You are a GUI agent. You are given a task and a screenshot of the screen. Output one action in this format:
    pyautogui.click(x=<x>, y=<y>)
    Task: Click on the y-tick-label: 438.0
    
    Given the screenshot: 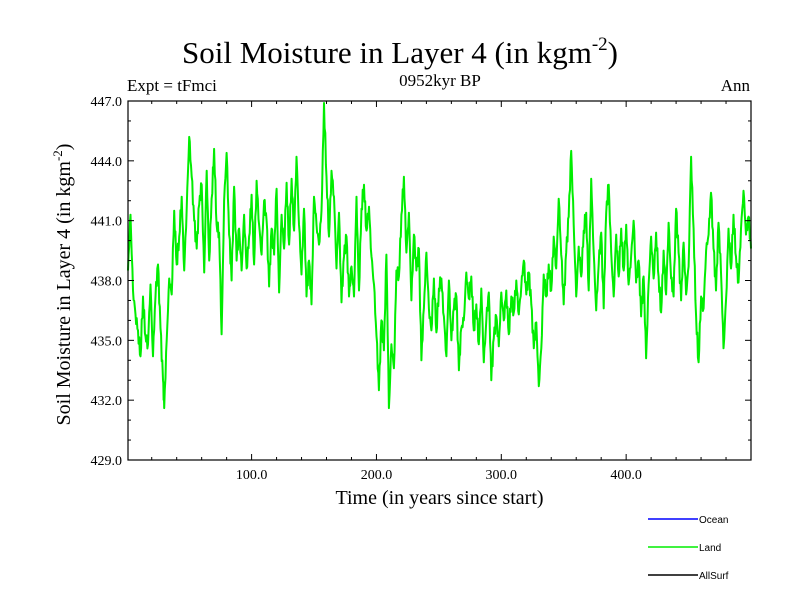 What is the action you would take?
    pyautogui.click(x=107, y=282)
    